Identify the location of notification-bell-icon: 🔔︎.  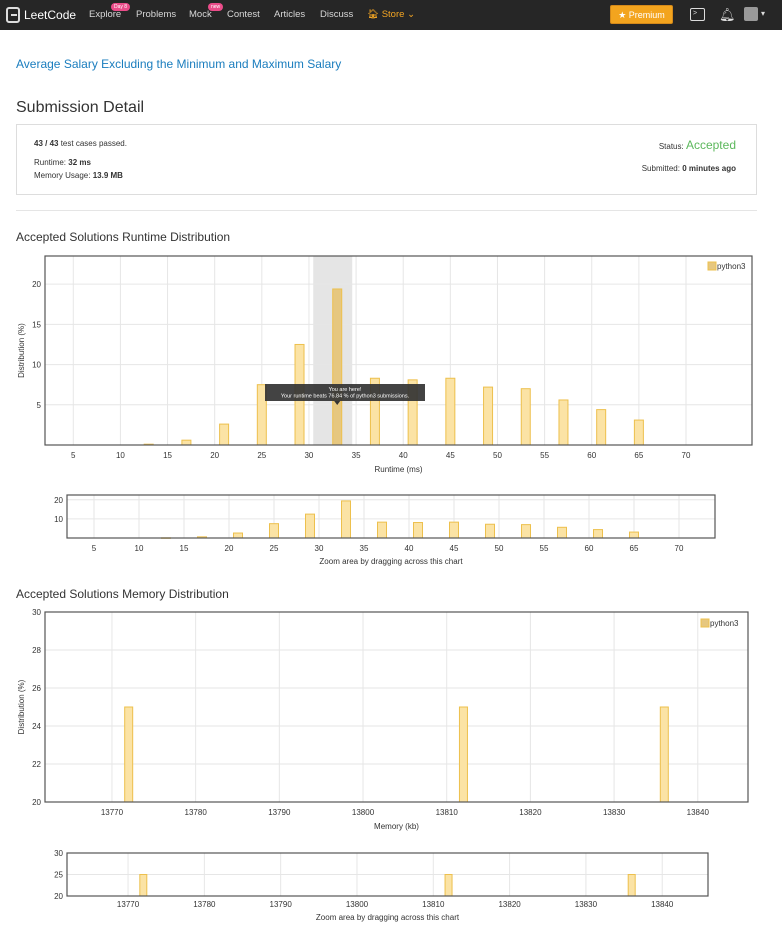
(727, 14).